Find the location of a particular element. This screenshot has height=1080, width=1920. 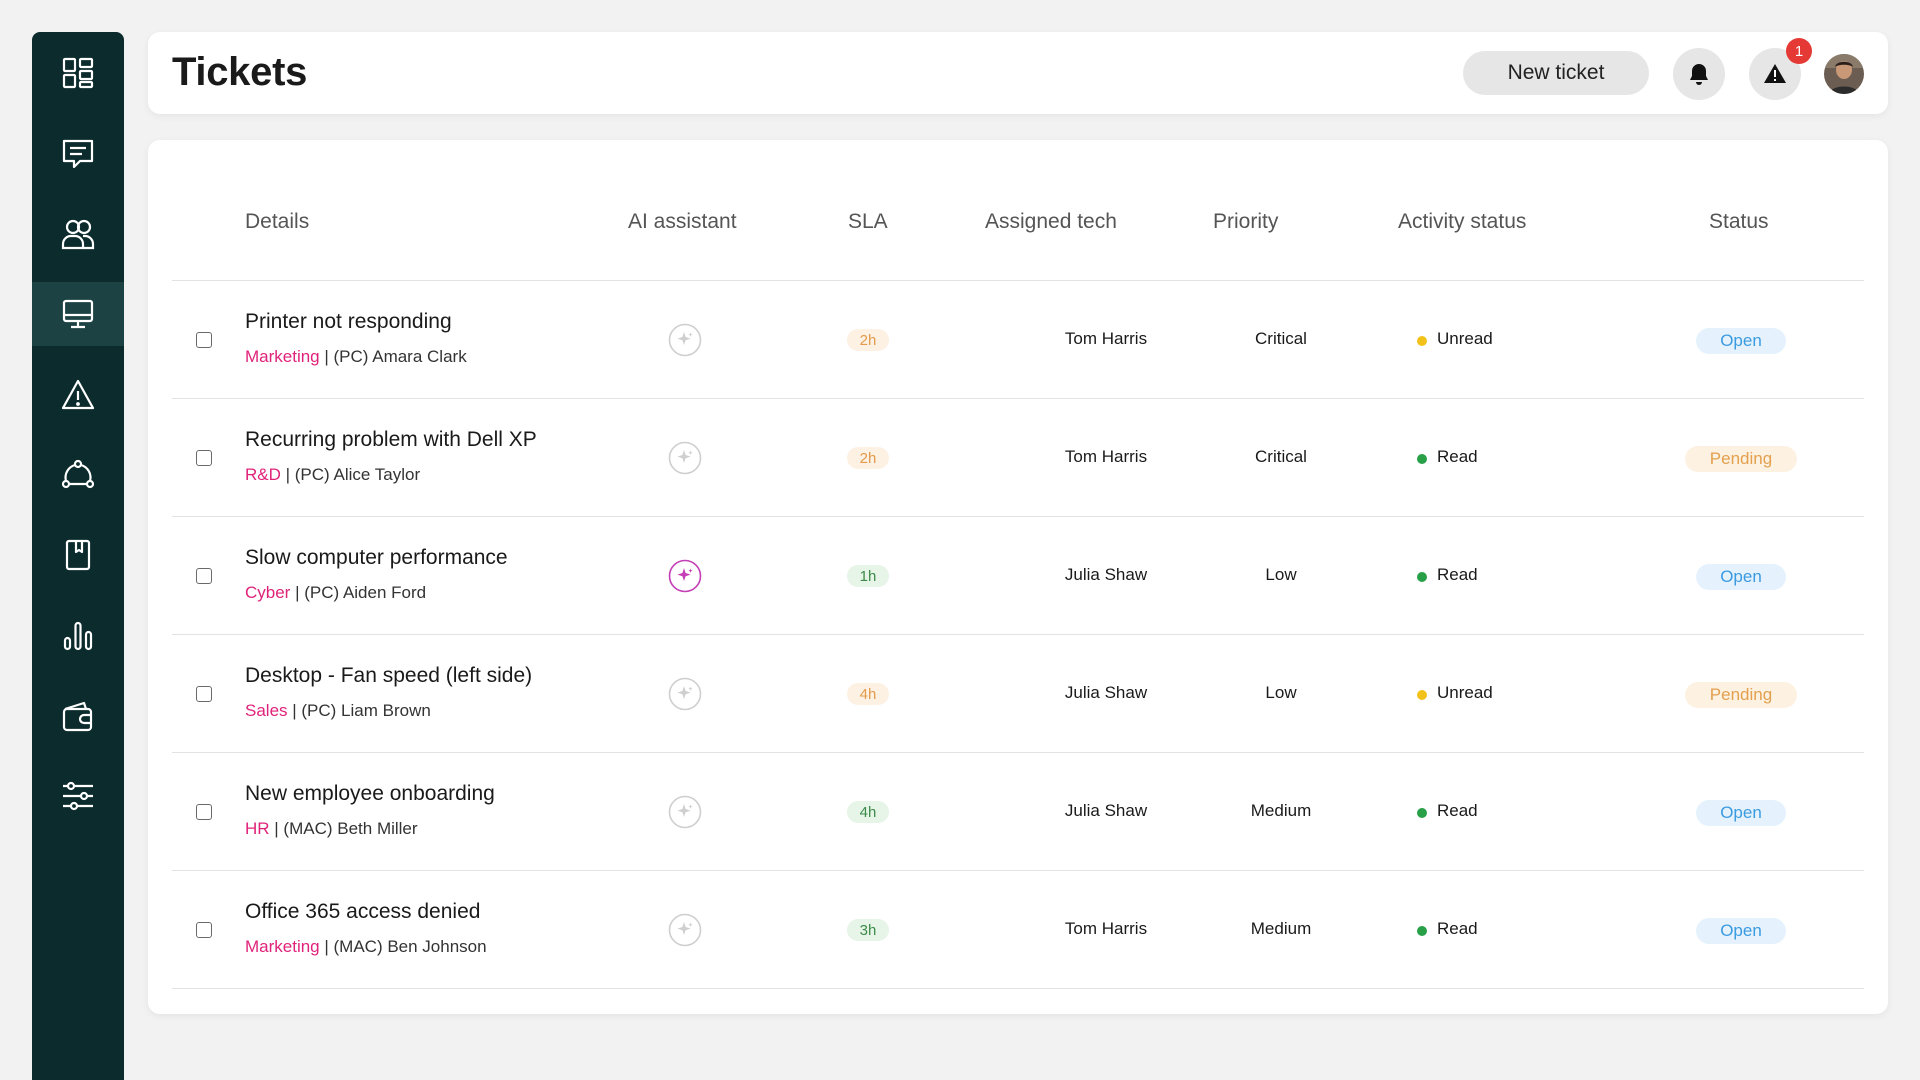

ticket-requester: HR | (MAC) Beth Miller is located at coordinates (331, 829).